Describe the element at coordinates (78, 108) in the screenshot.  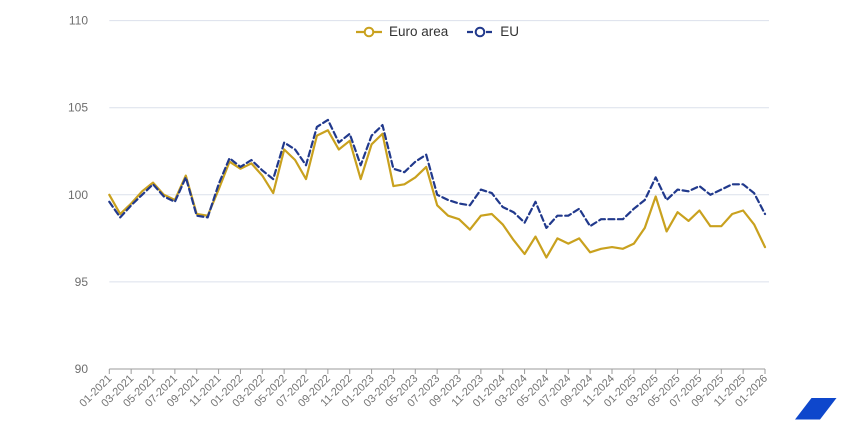
I see `y-axis-label-105: 105` at that location.